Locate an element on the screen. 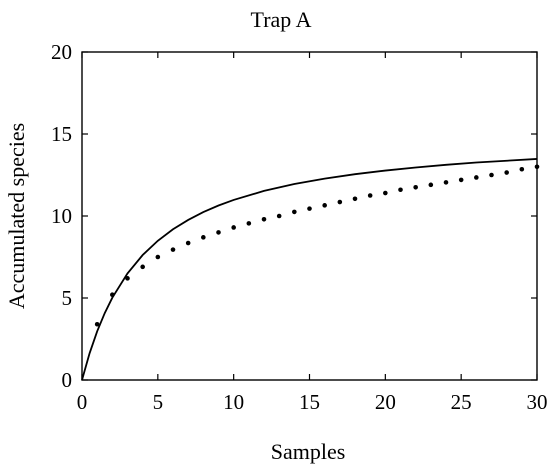 This screenshot has height=472, width=552. x-tick-label: 25 is located at coordinates (461, 402).